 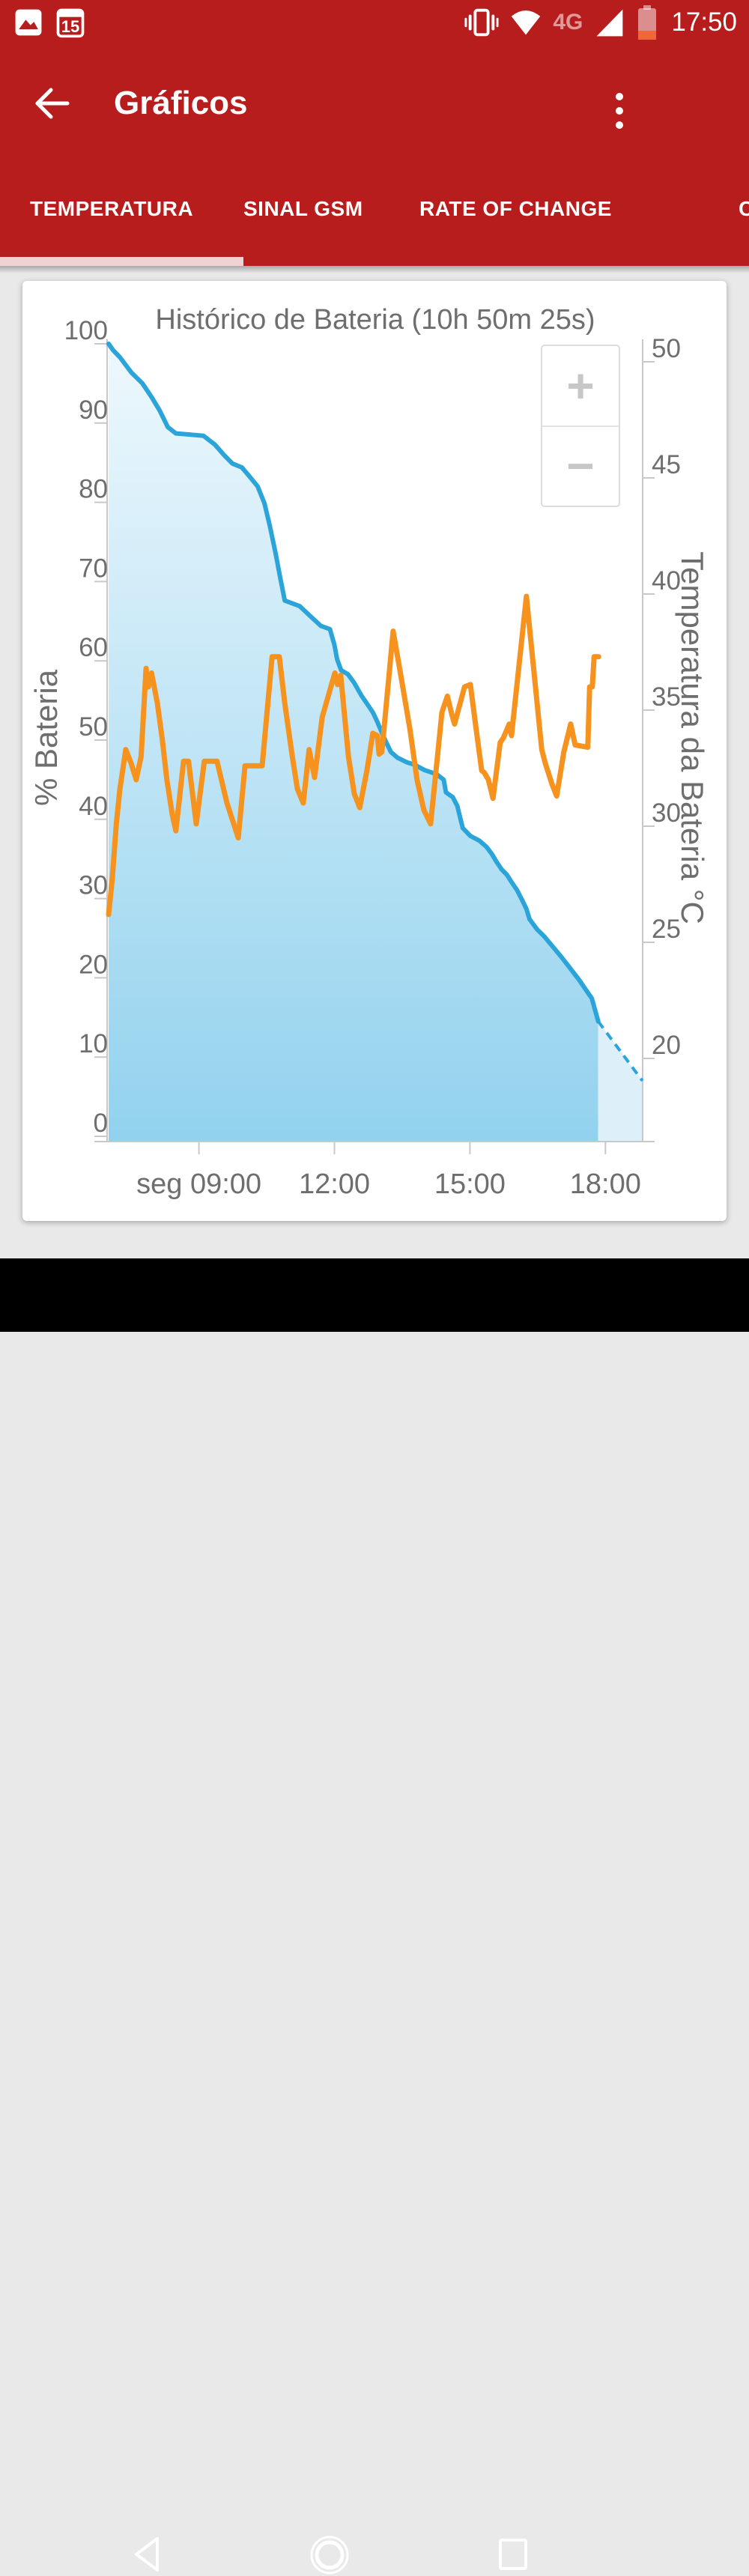 I want to click on tab-temperatura: TEMPERATURA, so click(x=112, y=209).